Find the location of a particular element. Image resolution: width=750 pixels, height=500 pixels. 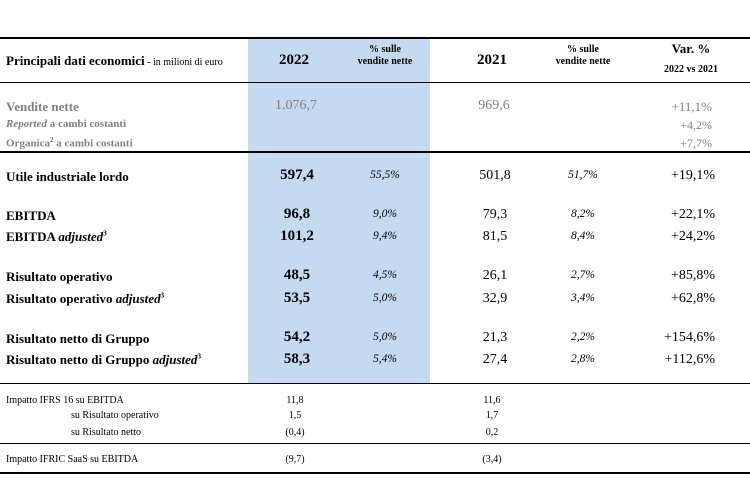

value-var: +11,1% is located at coordinates (691, 106).